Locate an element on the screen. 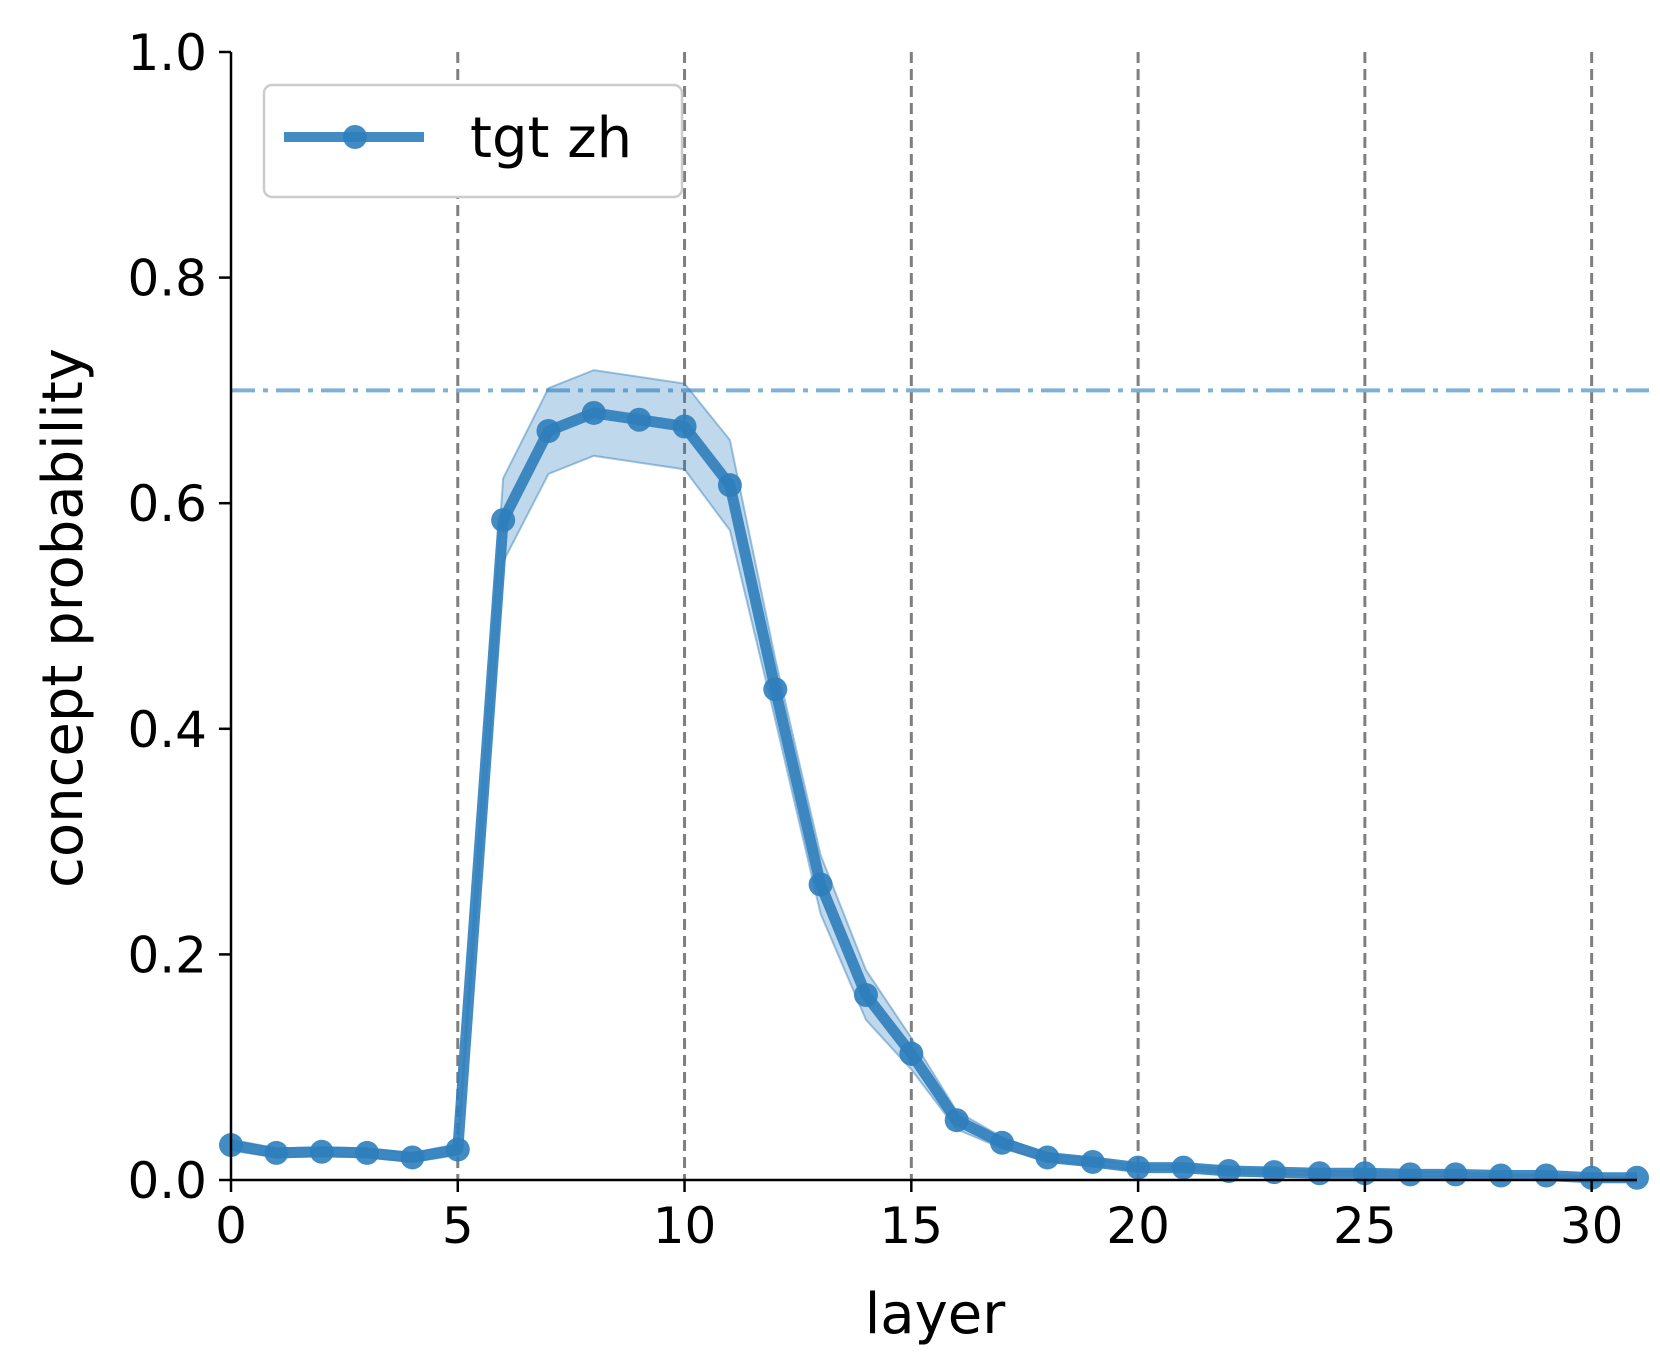 The image size is (1660, 1371). x-tick-label: 15 is located at coordinates (912, 1226).